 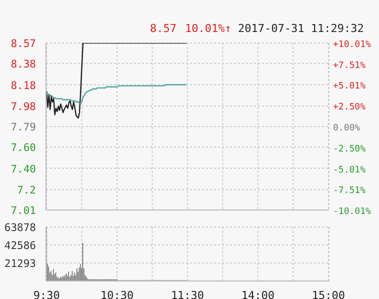 What do you see at coordinates (349, 170) in the screenshot?
I see `y2-tick-label: -5.01%` at bounding box center [349, 170].